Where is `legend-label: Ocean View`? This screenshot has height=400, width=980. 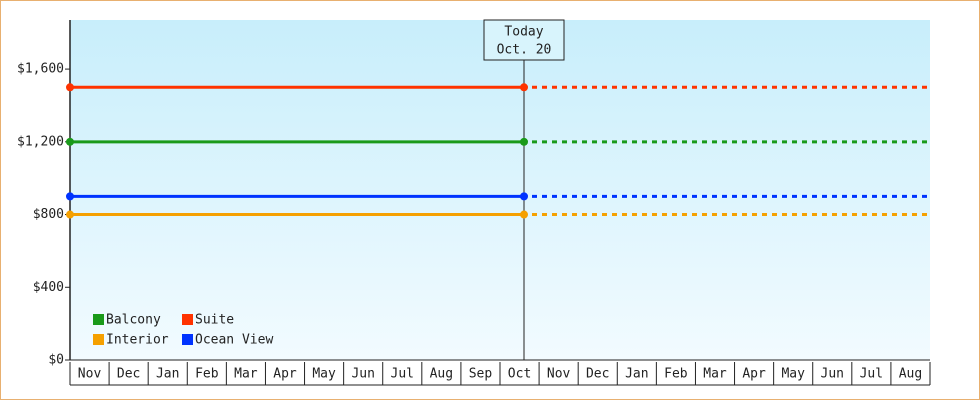 legend-label: Ocean View is located at coordinates (234, 340).